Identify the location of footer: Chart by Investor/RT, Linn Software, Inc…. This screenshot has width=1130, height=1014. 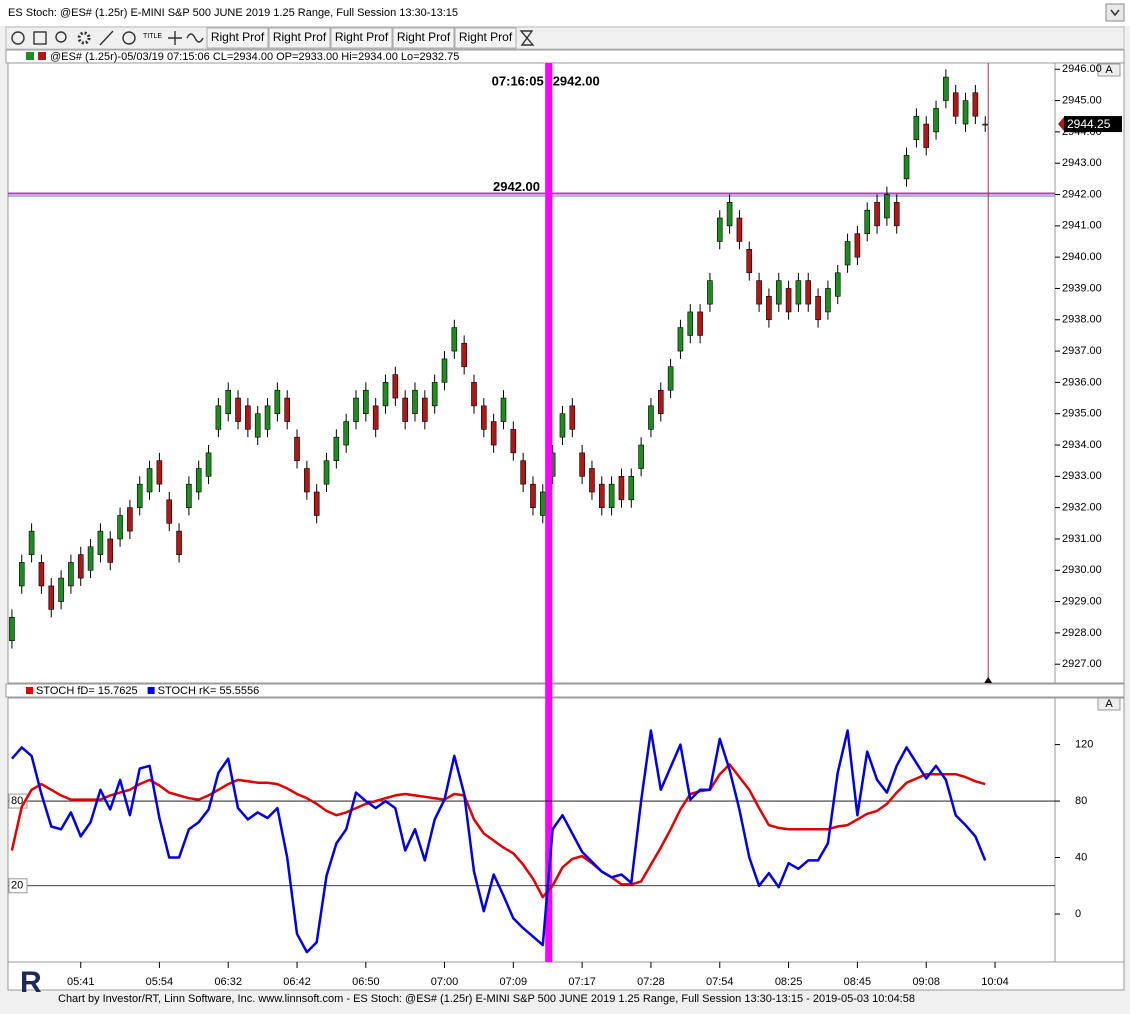
(486, 999).